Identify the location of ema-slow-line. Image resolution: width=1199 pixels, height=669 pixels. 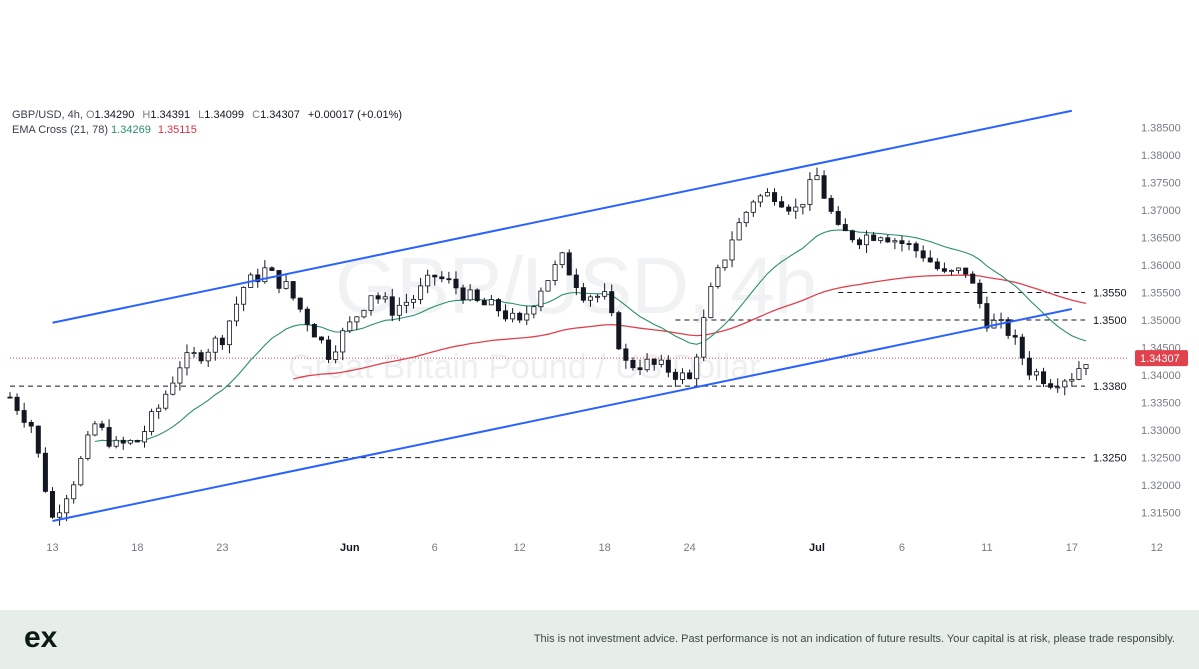
(690, 327).